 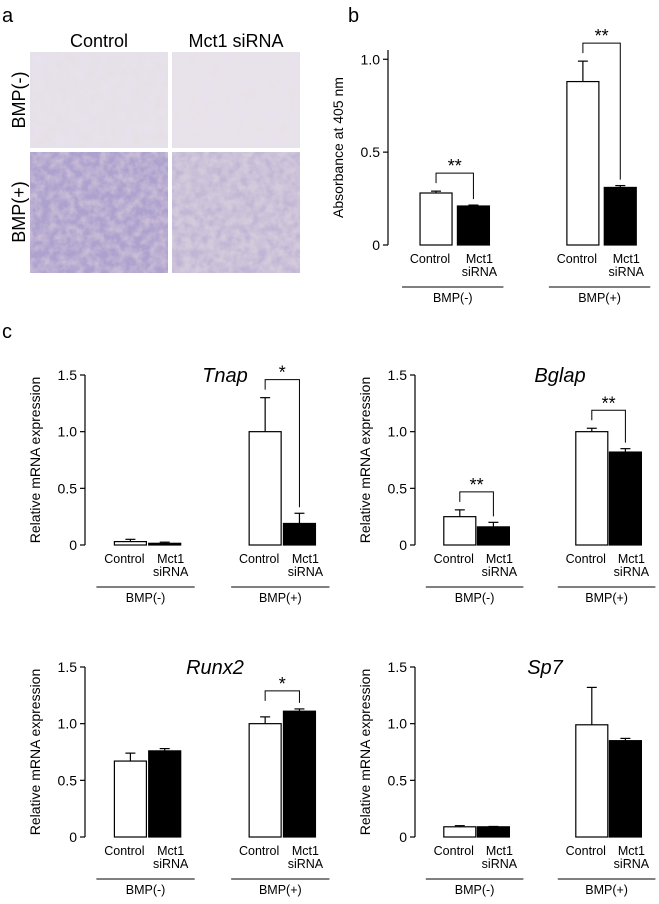 I want to click on column-label: Mct1 siRNA, so click(x=235, y=41).